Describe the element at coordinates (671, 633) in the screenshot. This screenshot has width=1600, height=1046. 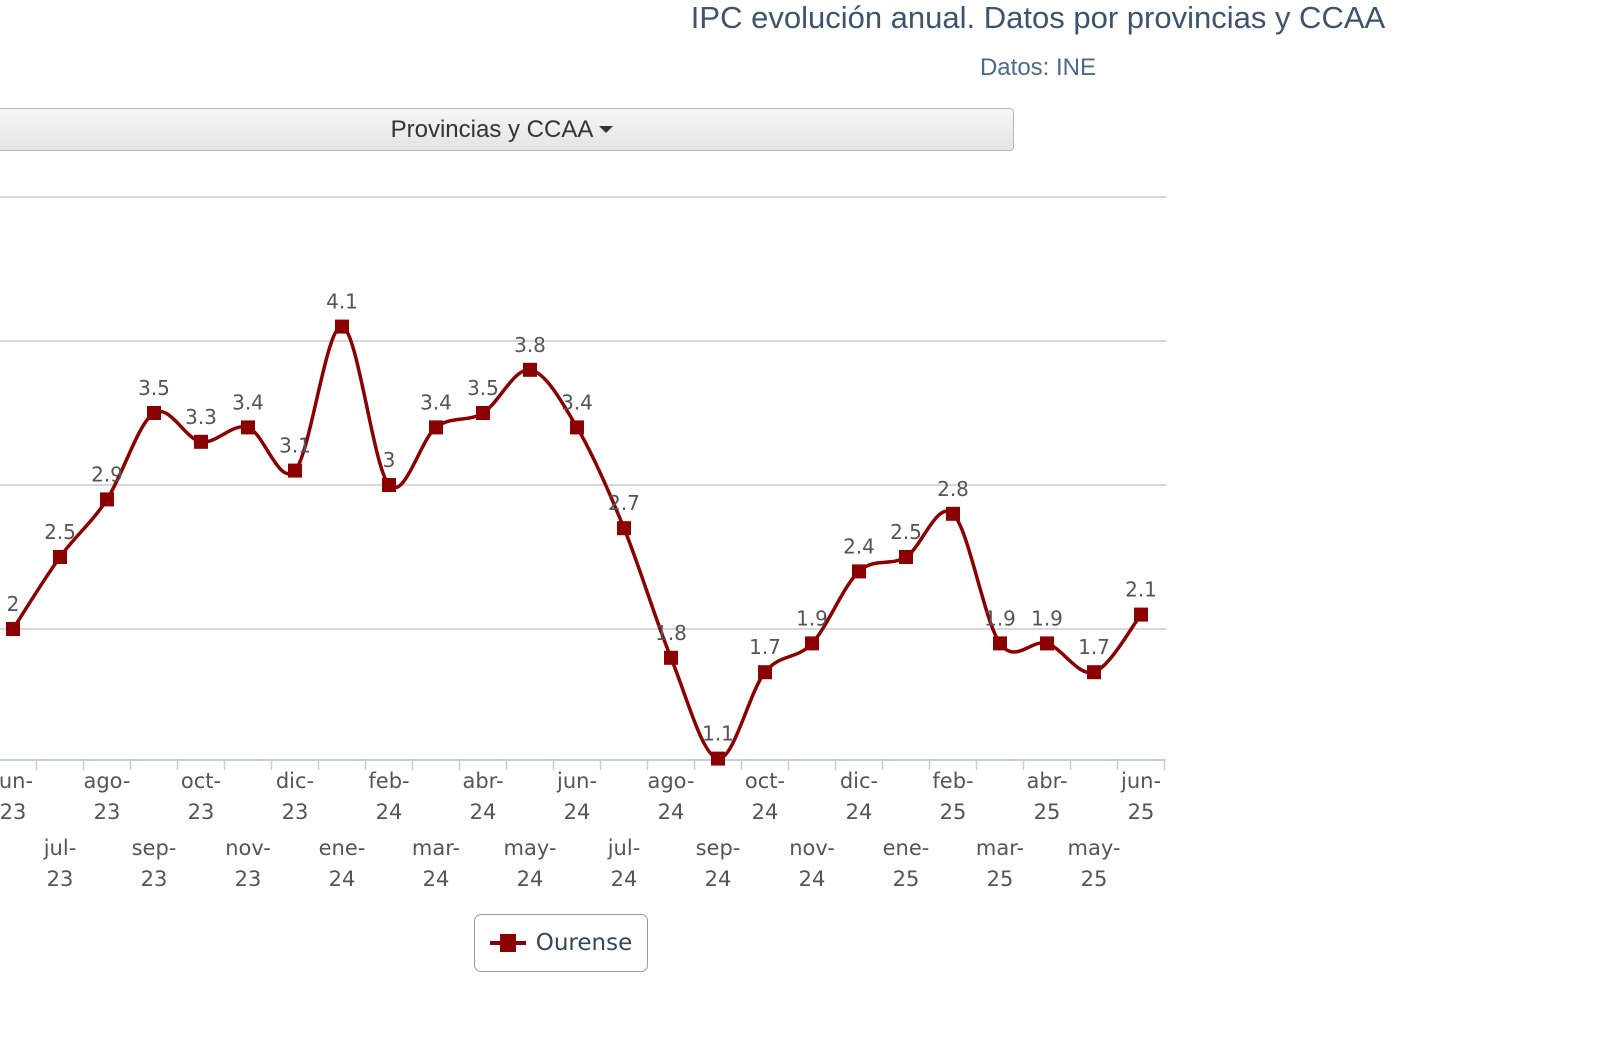
I see `data-label: 1.8` at that location.